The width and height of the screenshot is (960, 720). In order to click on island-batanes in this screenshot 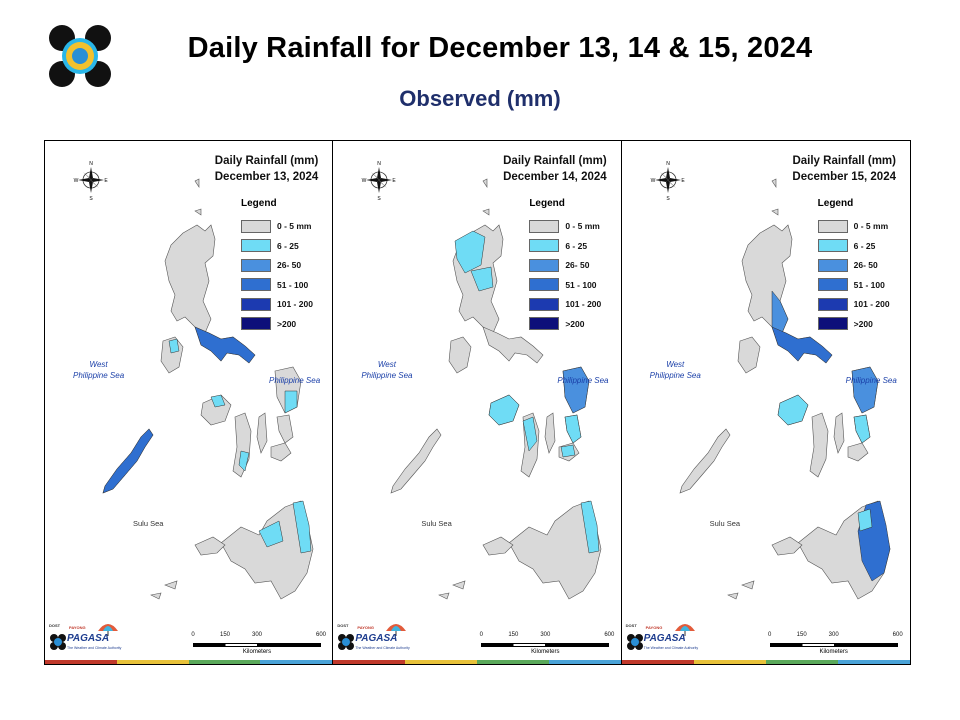, I will do `click(774, 197)`.